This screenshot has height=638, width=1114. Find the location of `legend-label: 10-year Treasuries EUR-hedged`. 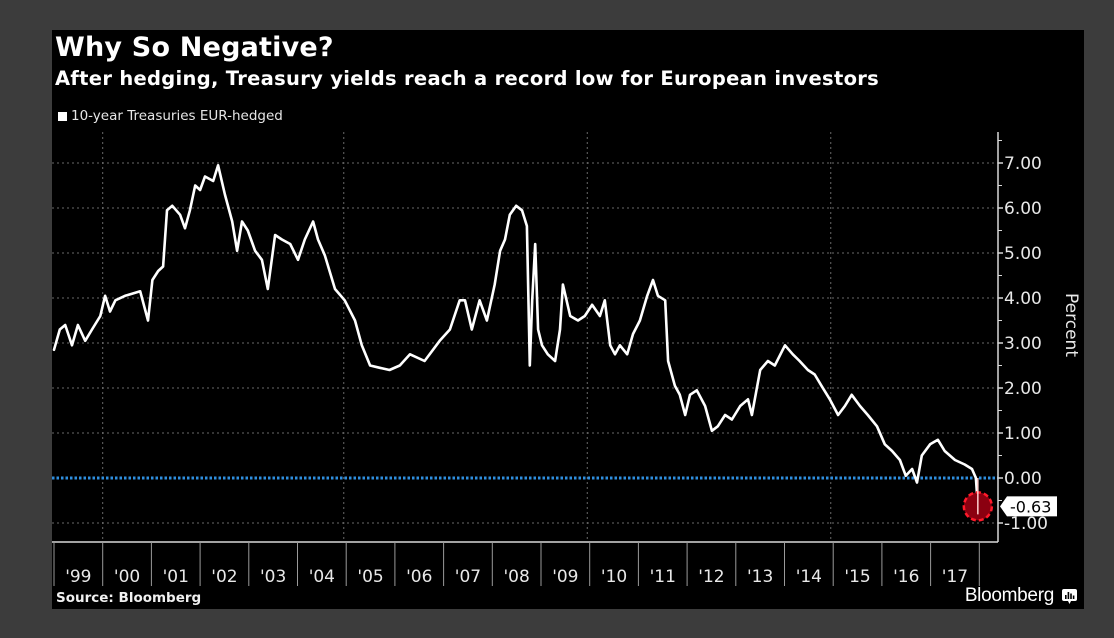

legend-label: 10-year Treasuries EUR-hedged is located at coordinates (177, 116).